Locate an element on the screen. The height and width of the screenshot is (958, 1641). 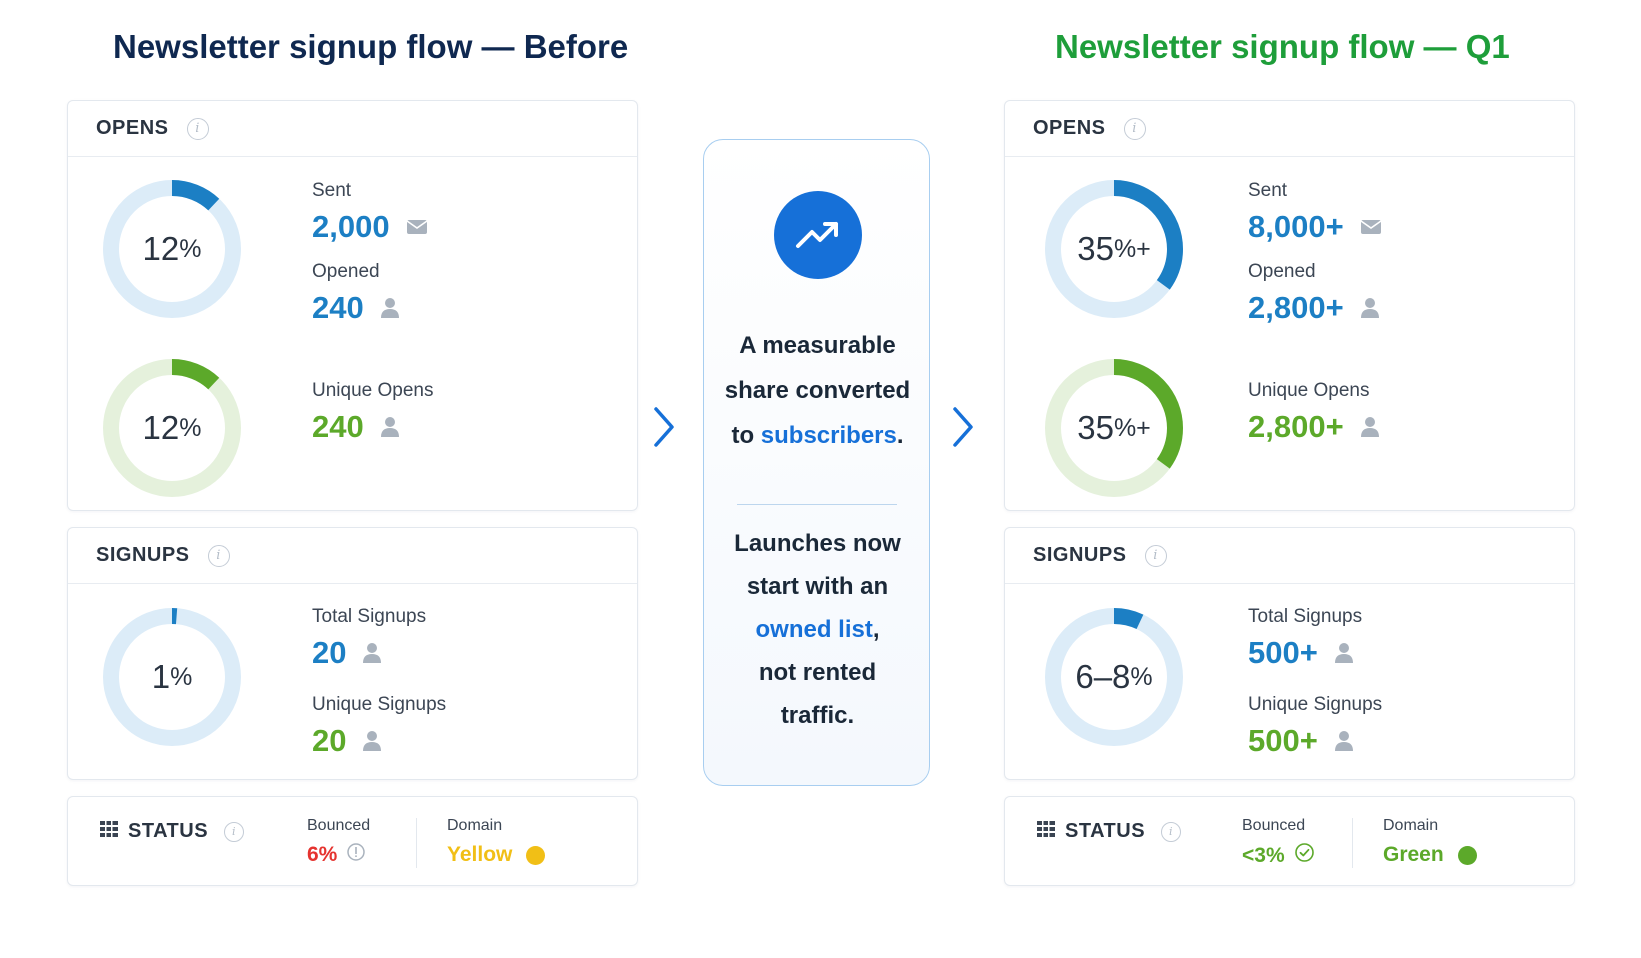
before-opened-label: Opened is located at coordinates (346, 271).